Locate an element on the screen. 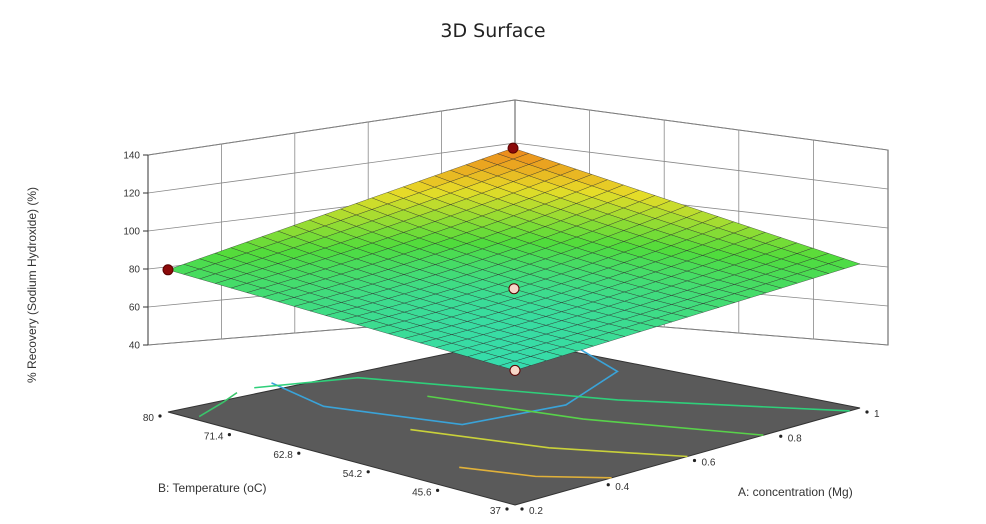 The width and height of the screenshot is (986, 524). y-tick-label: 71.4 is located at coordinates (214, 437).